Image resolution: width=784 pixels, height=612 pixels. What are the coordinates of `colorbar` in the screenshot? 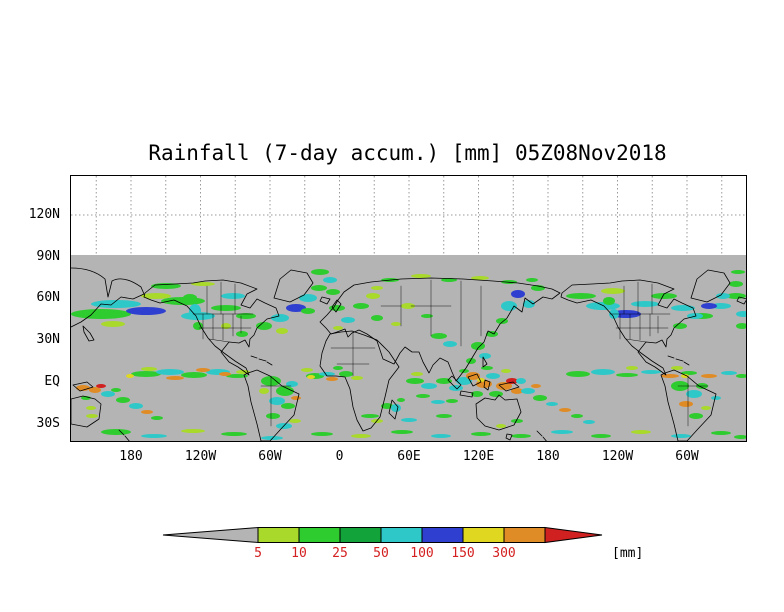 It's located at (382, 535).